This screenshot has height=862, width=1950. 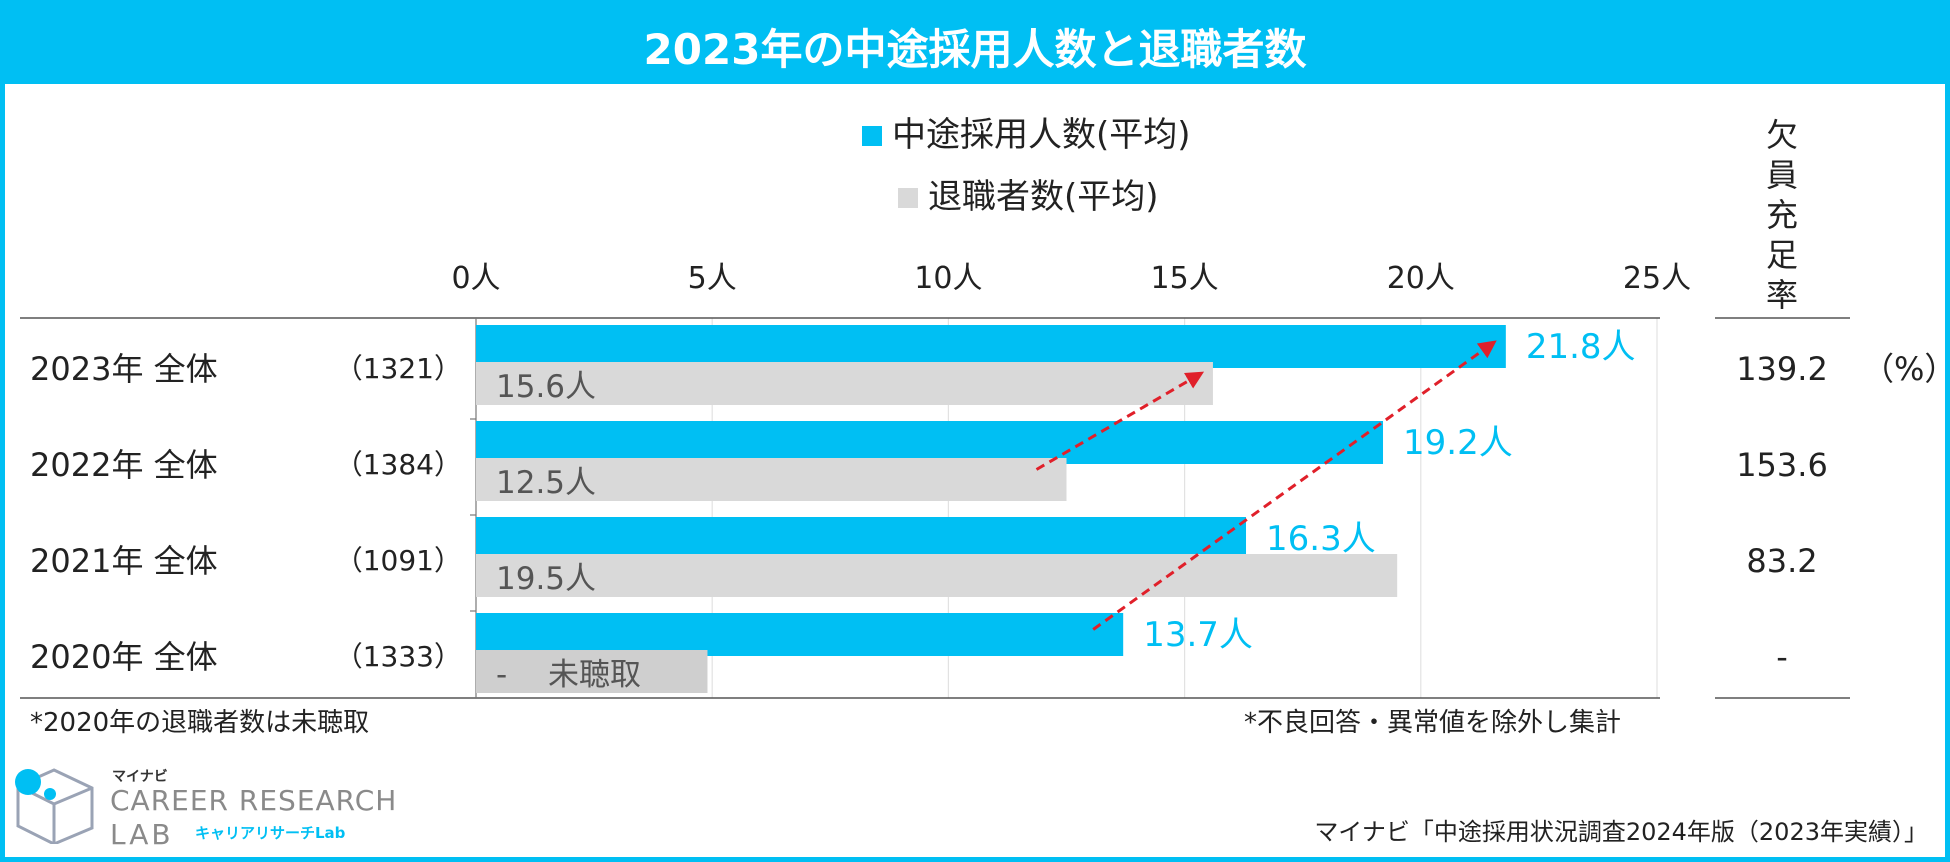 What do you see at coordinates (546, 579) in the screenshot?
I see `data-label-leavers: 19.5人` at bounding box center [546, 579].